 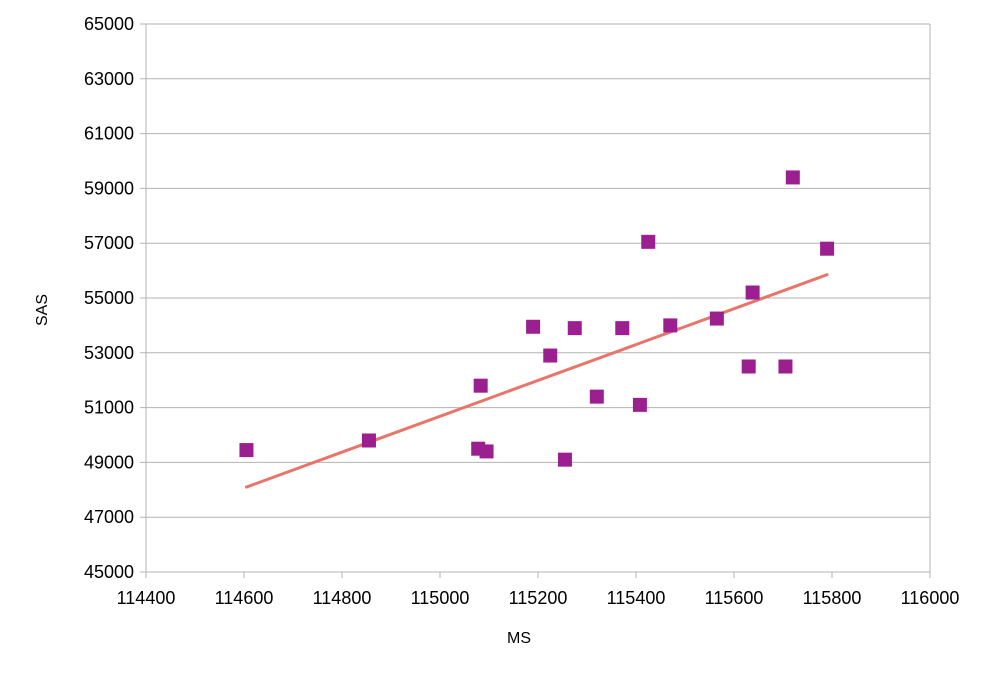 I want to click on x-axis-title: MS, so click(x=519, y=638).